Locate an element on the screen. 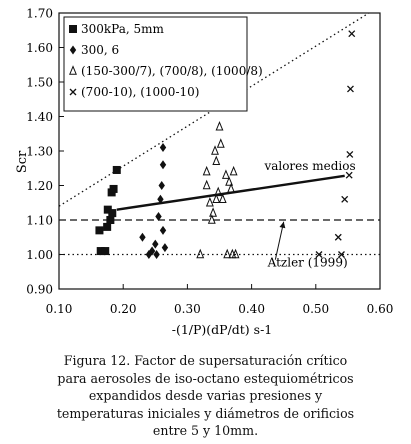  annotation-label: valores medios is located at coordinates (309, 166).